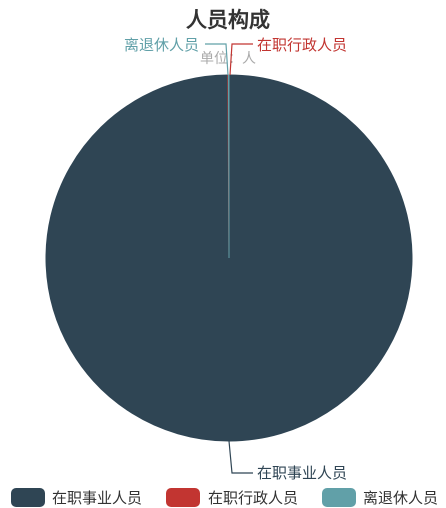 Image resolution: width=446 pixels, height=508 pixels. I want to click on slice-label-lines, so click(229, 258).